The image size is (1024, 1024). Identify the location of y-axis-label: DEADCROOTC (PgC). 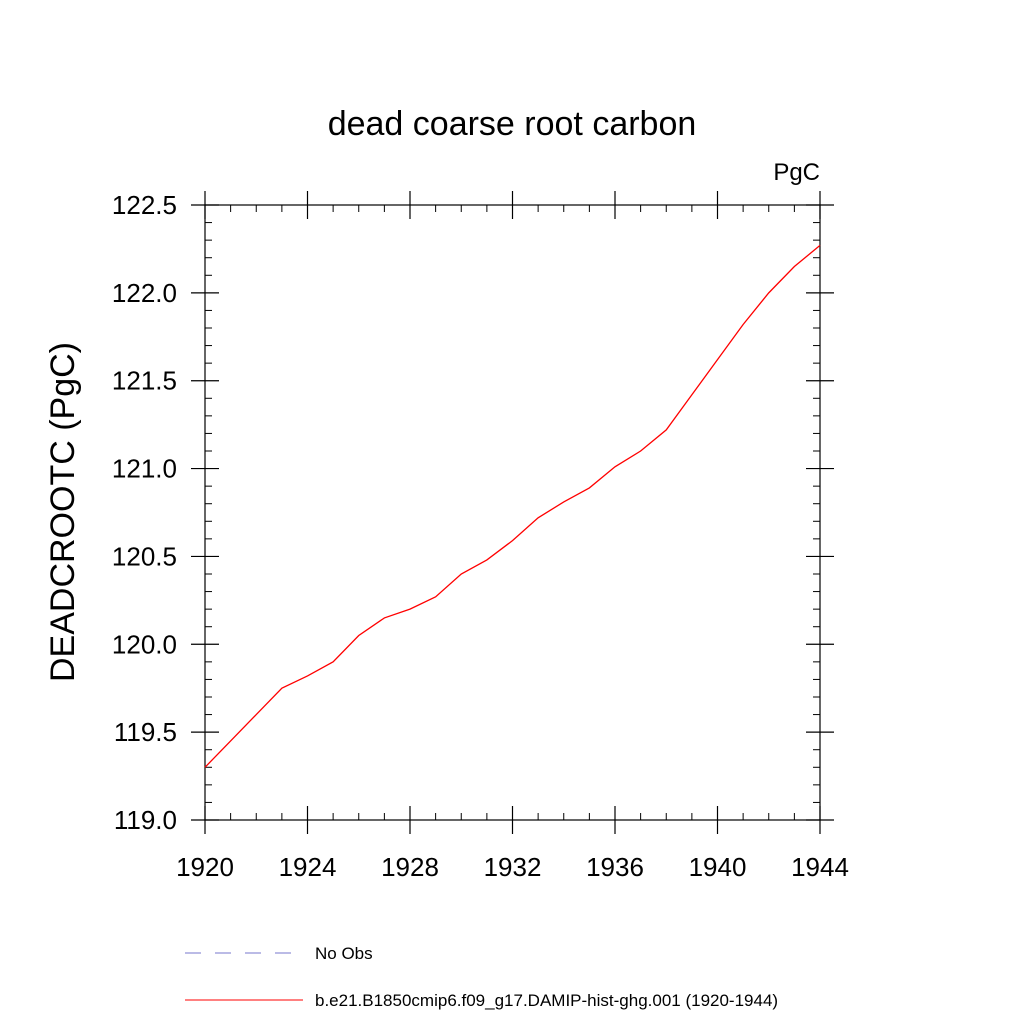
(63, 512).